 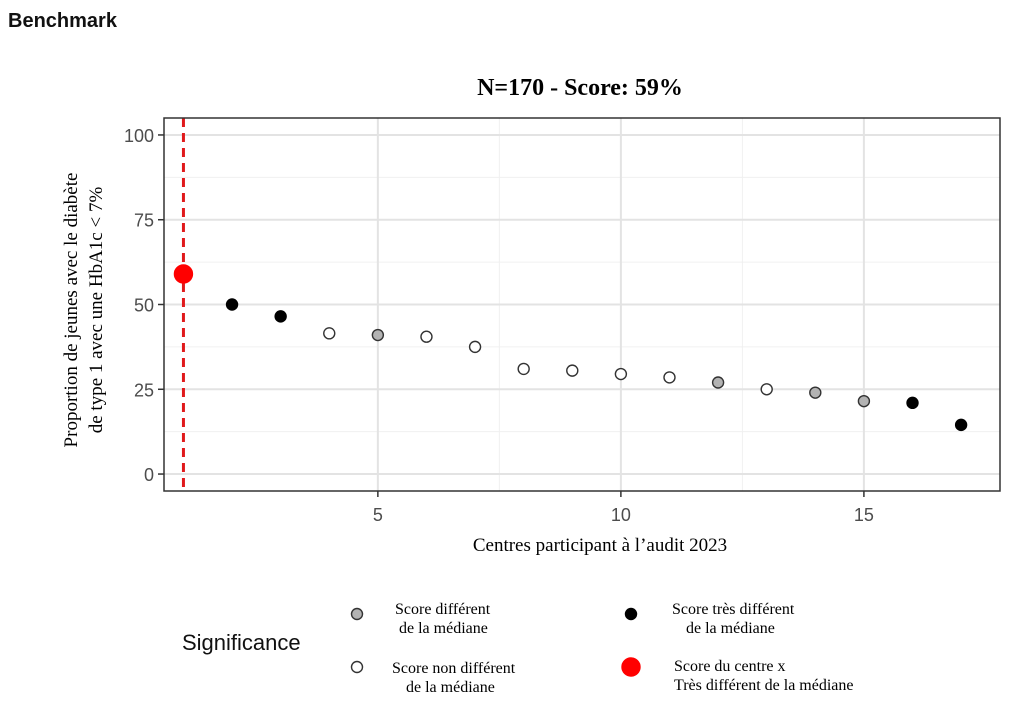 What do you see at coordinates (139, 136) in the screenshot?
I see `y-tick-label: 100` at bounding box center [139, 136].